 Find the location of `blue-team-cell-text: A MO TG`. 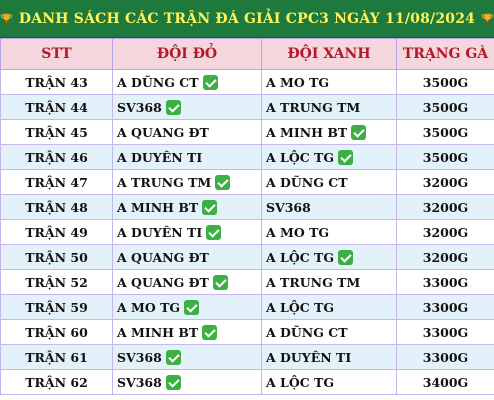

blue-team-cell-text: A MO TG is located at coordinates (298, 82).